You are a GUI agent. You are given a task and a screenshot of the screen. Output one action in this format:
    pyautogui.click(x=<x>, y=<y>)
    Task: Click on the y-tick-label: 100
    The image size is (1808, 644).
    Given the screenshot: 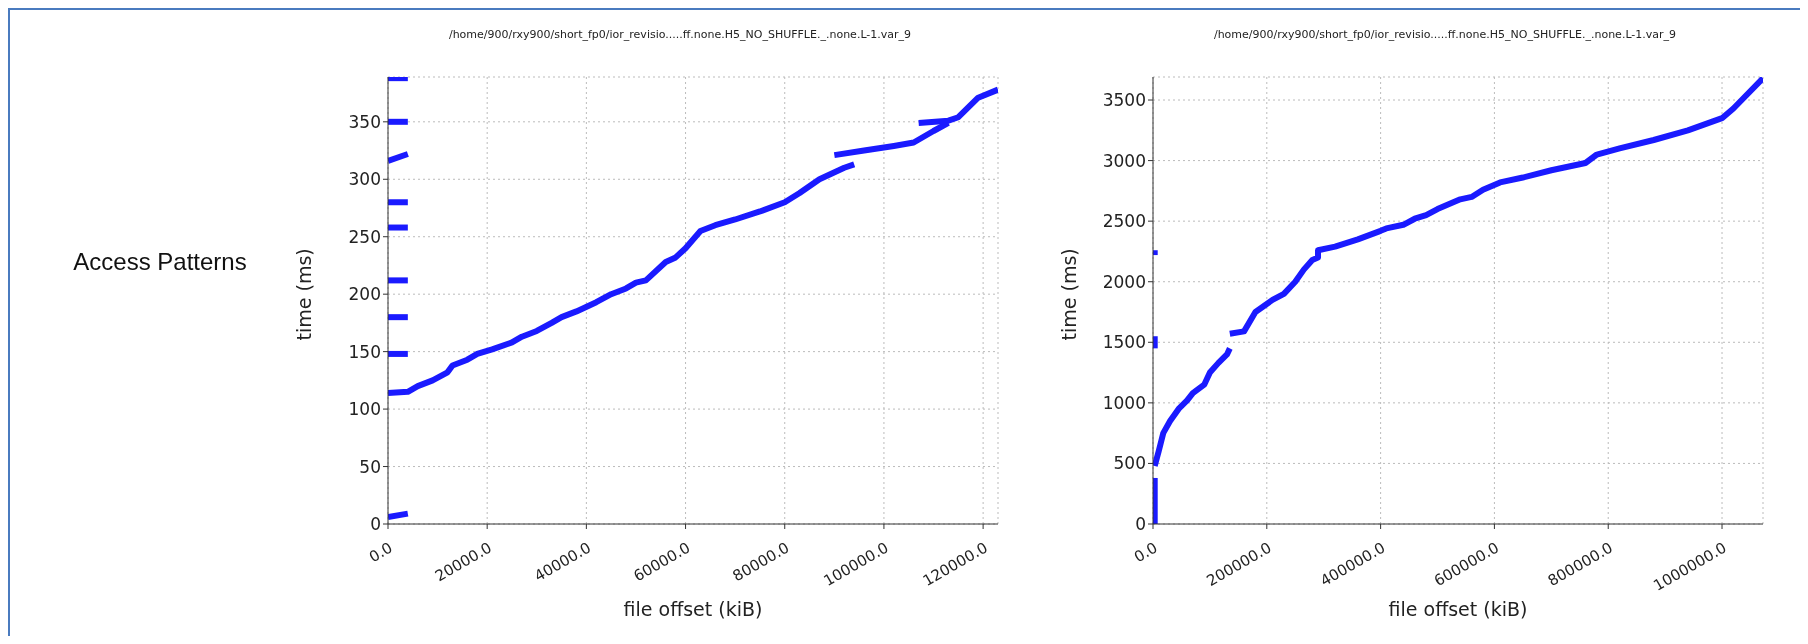 What is the action you would take?
    pyautogui.click(x=364, y=409)
    